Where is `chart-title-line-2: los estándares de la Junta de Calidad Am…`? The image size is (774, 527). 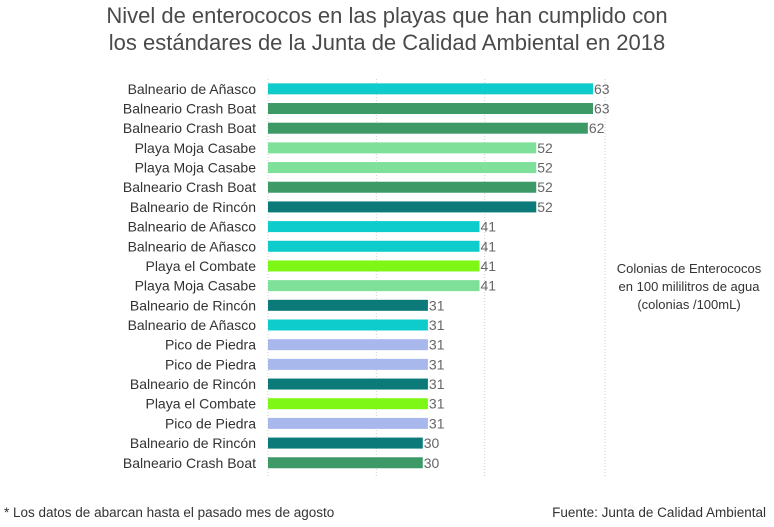
chart-title-line-2: los estándares de la Junta de Calidad Am… is located at coordinates (387, 42).